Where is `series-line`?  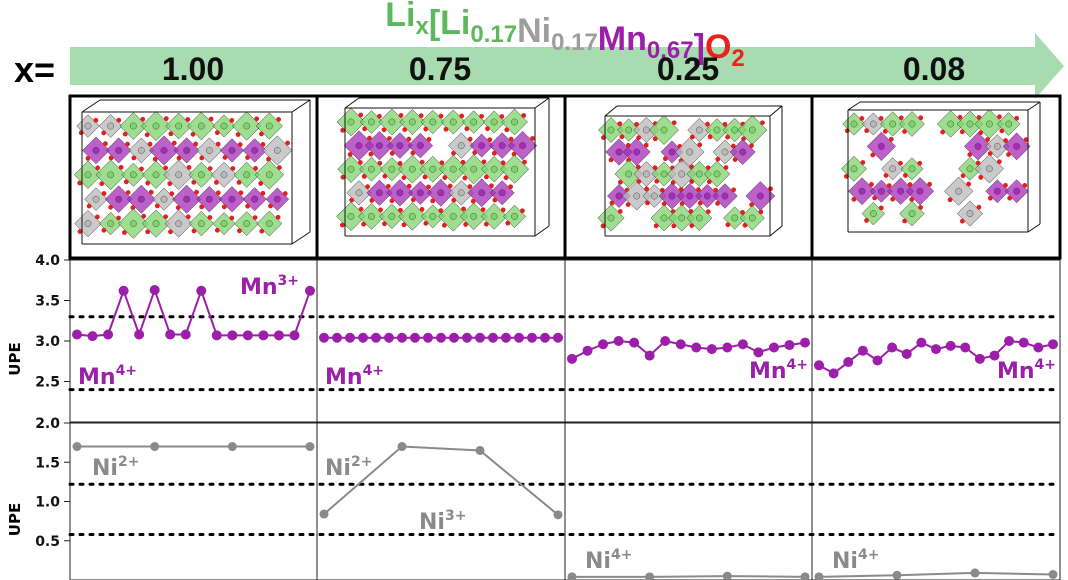 series-line is located at coordinates (936, 574).